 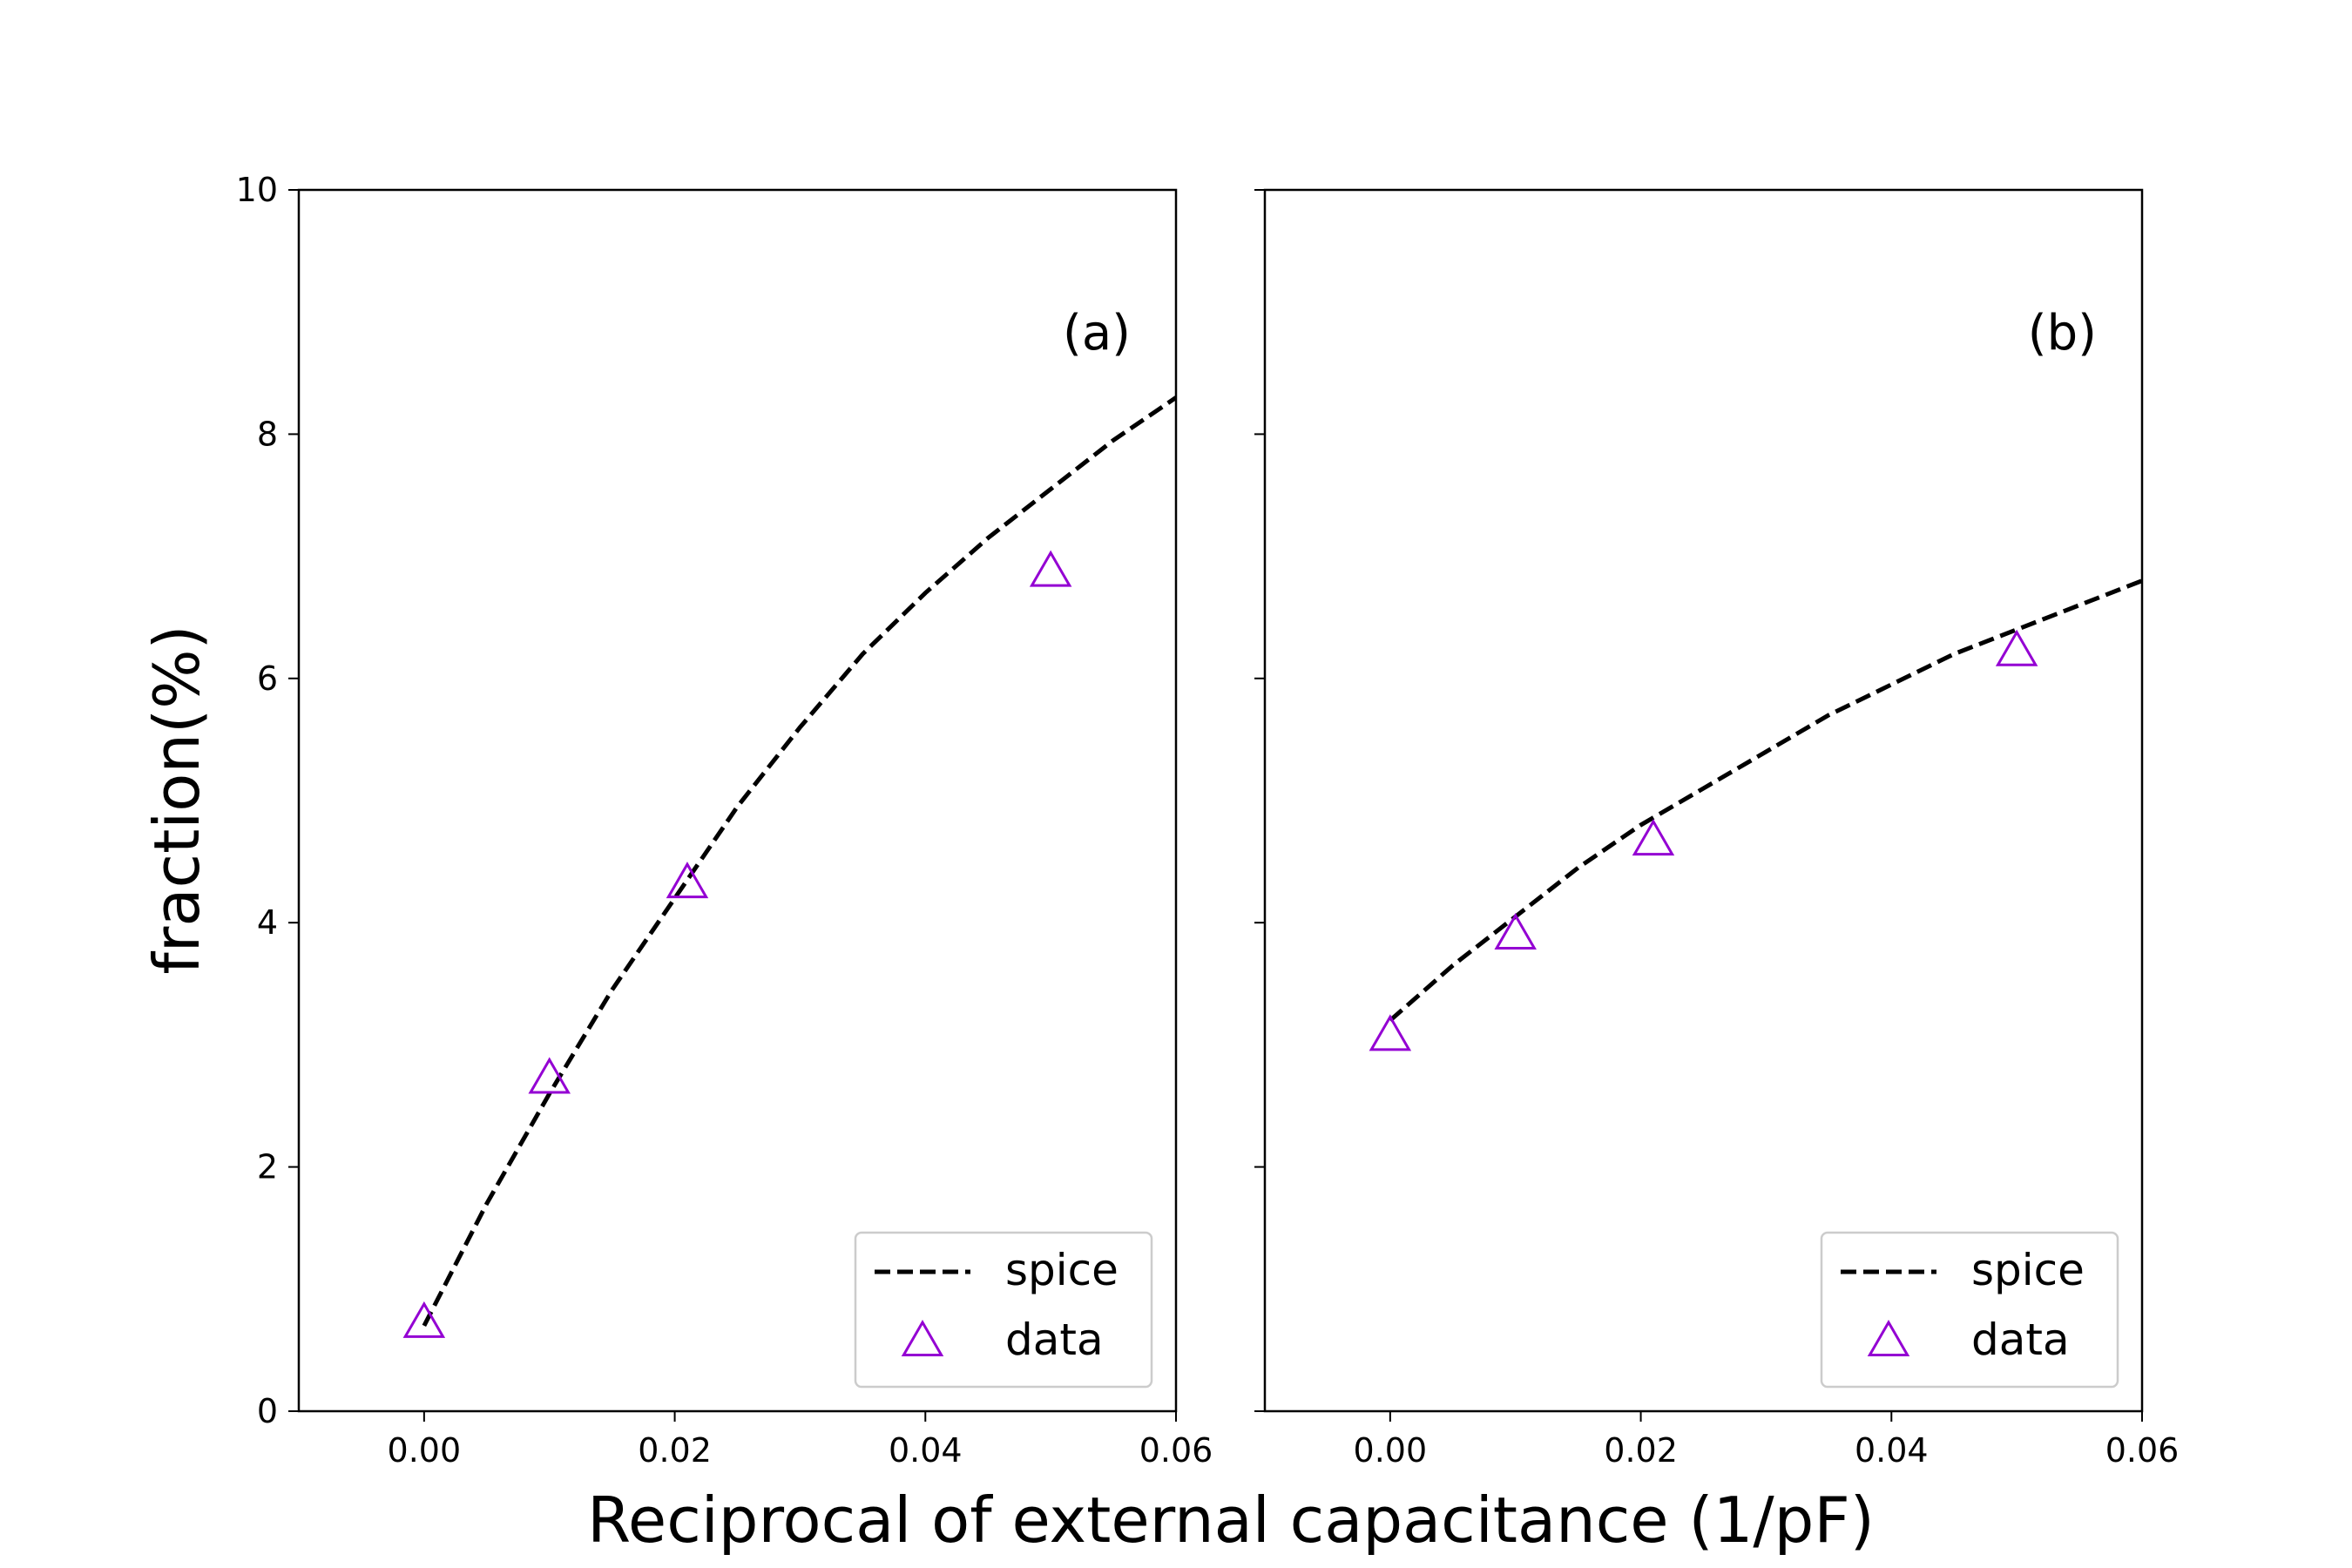 I want to click on y-tick-label: 2, so click(x=267, y=1167).